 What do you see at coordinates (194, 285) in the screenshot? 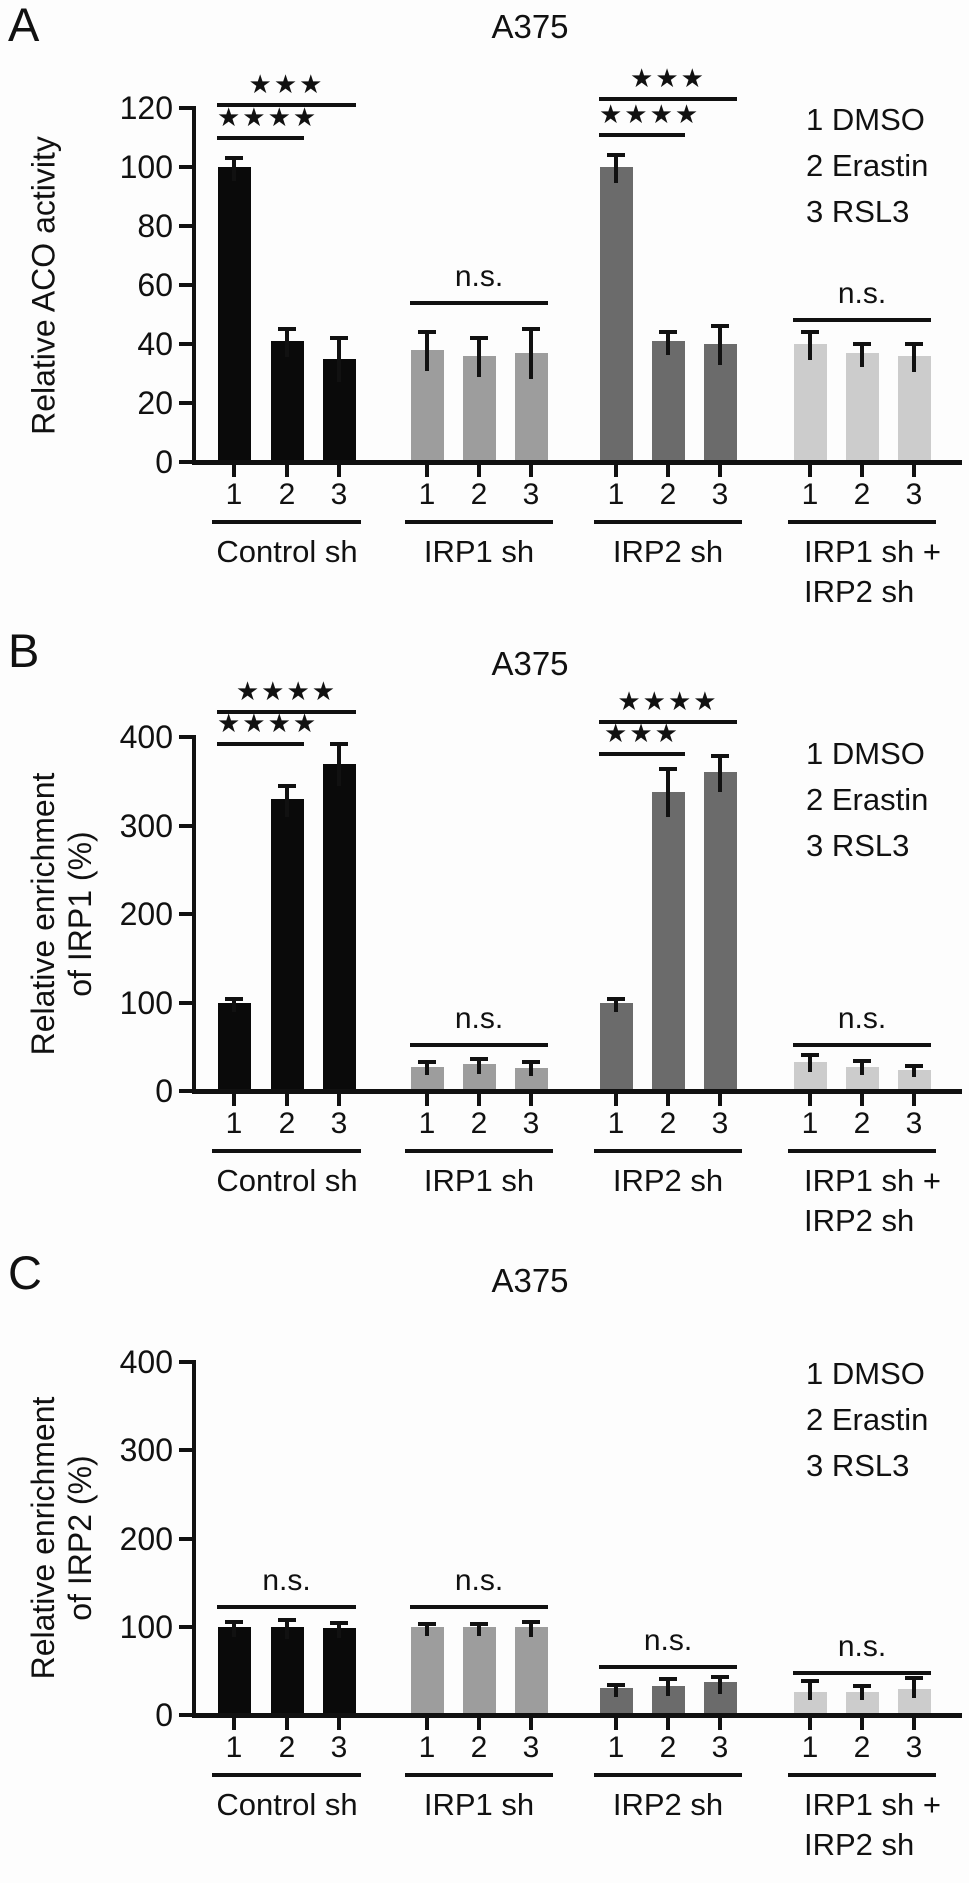
I see `y-axis-line` at bounding box center [194, 285].